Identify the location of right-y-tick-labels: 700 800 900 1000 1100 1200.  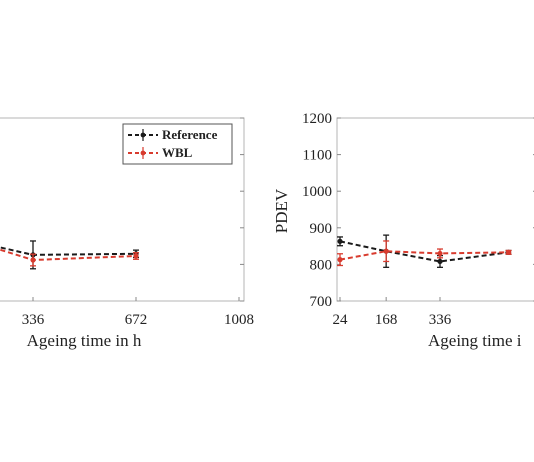
(317, 210).